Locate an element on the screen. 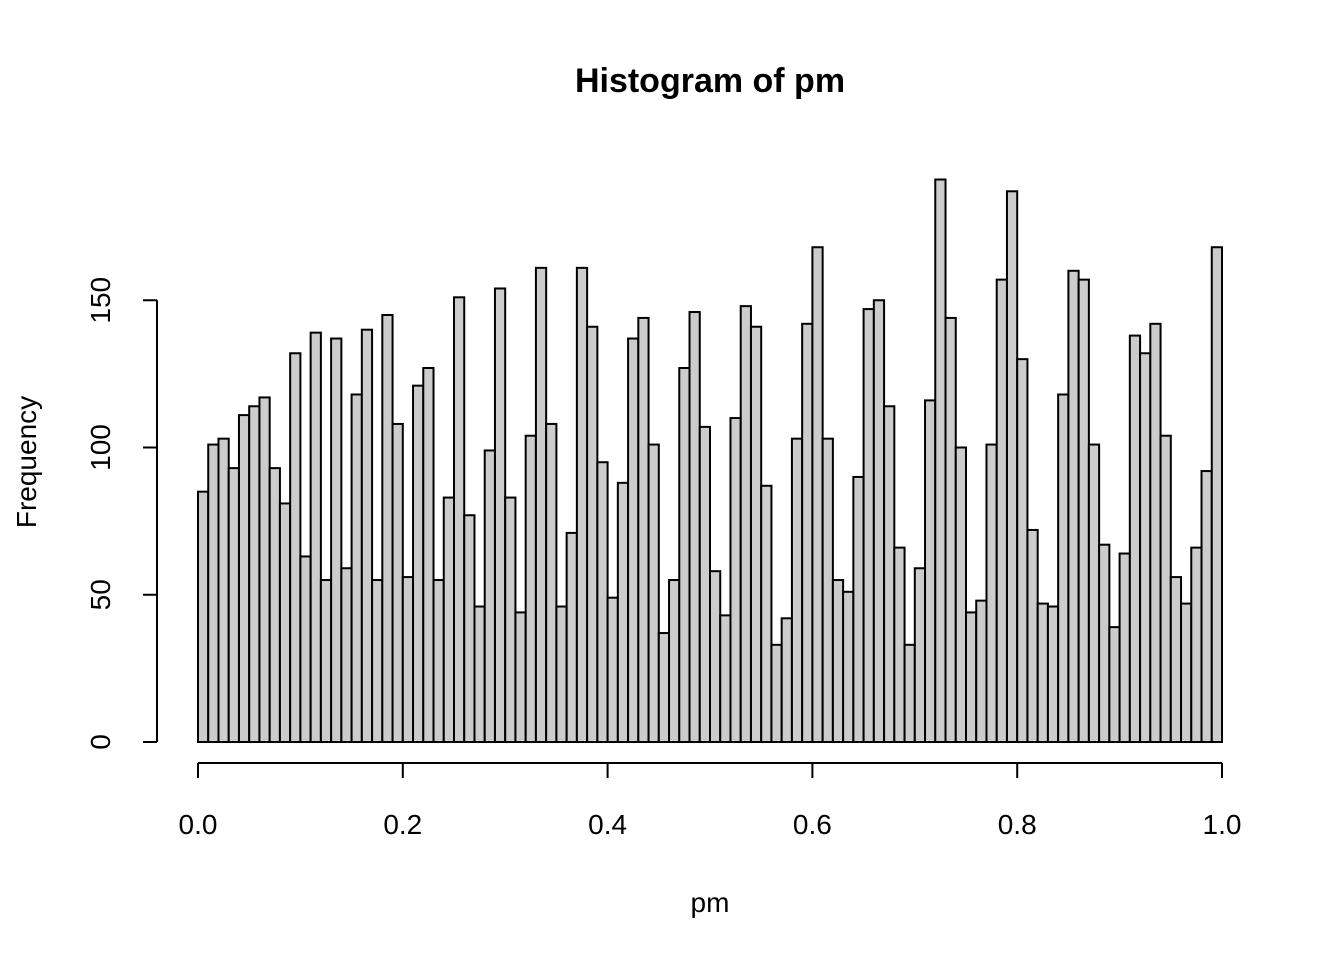 The width and height of the screenshot is (1344, 960). x-tick-label: 0.4 is located at coordinates (607, 824).